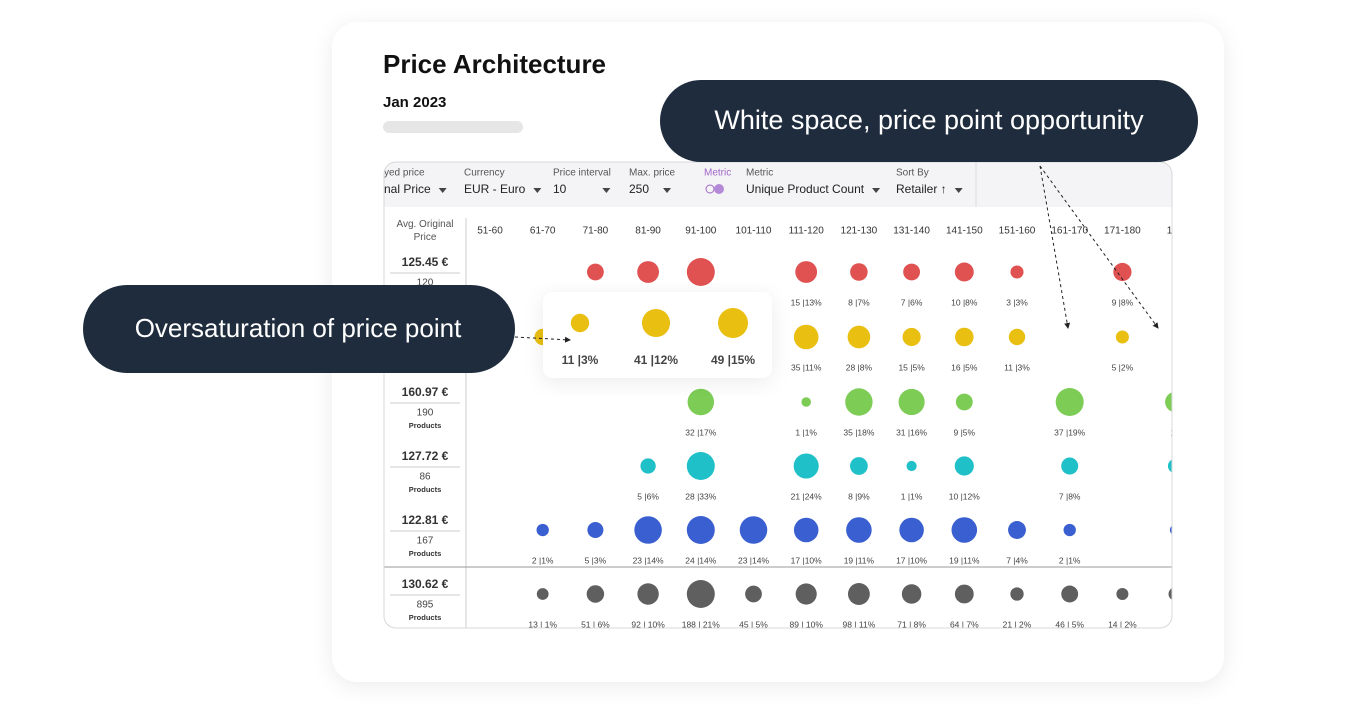 Image resolution: width=1360 pixels, height=725 pixels. What do you see at coordinates (494, 64) in the screenshot?
I see `title: Price Architecture` at bounding box center [494, 64].